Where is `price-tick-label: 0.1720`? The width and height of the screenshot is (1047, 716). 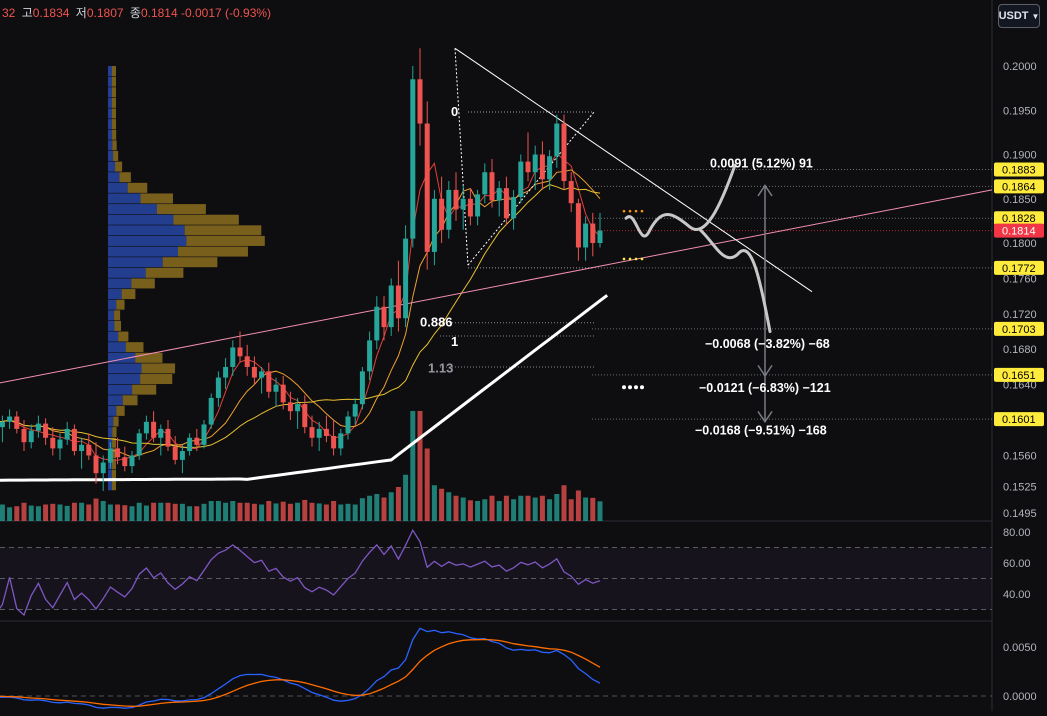
price-tick-label: 0.1720 is located at coordinates (1020, 315).